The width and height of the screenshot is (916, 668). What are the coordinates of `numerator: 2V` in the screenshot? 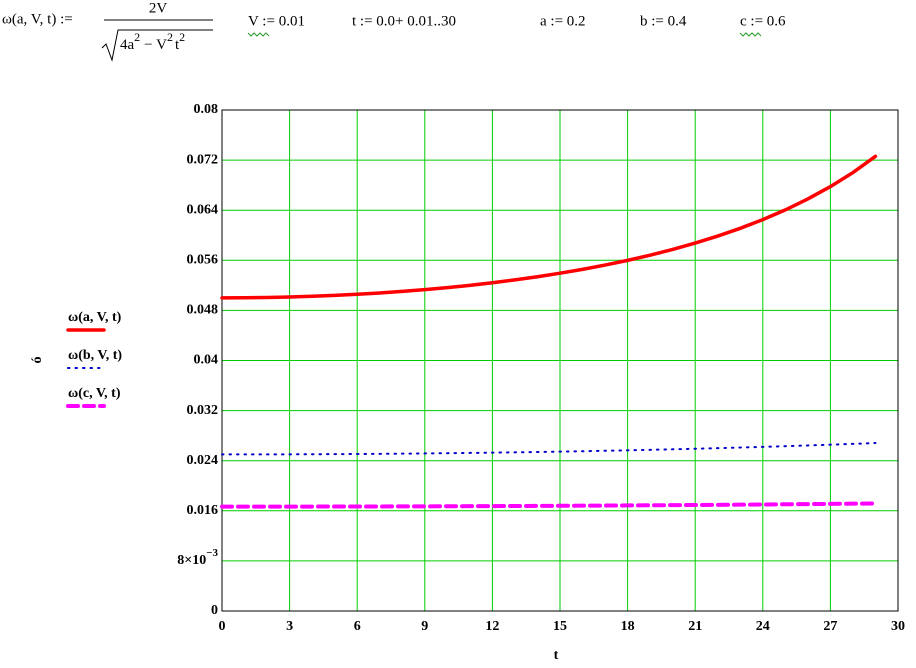 It's located at (158, 8).